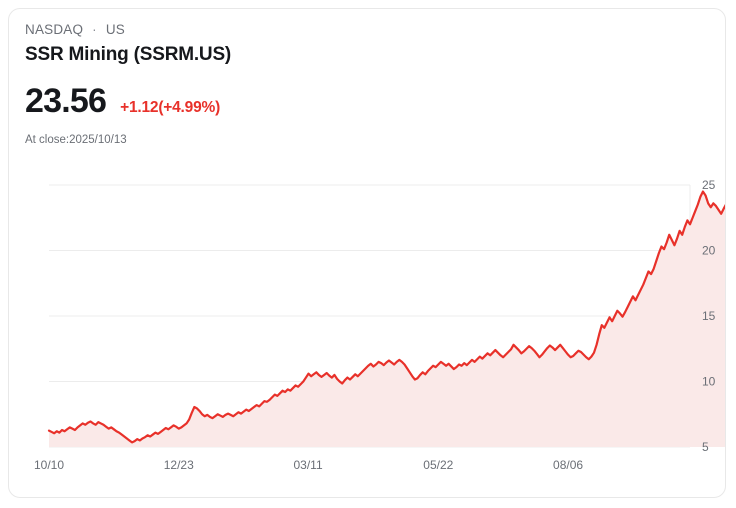 The width and height of the screenshot is (736, 508). Describe the element at coordinates (54, 29) in the screenshot. I see `exchange-name: NASDAQ` at that location.